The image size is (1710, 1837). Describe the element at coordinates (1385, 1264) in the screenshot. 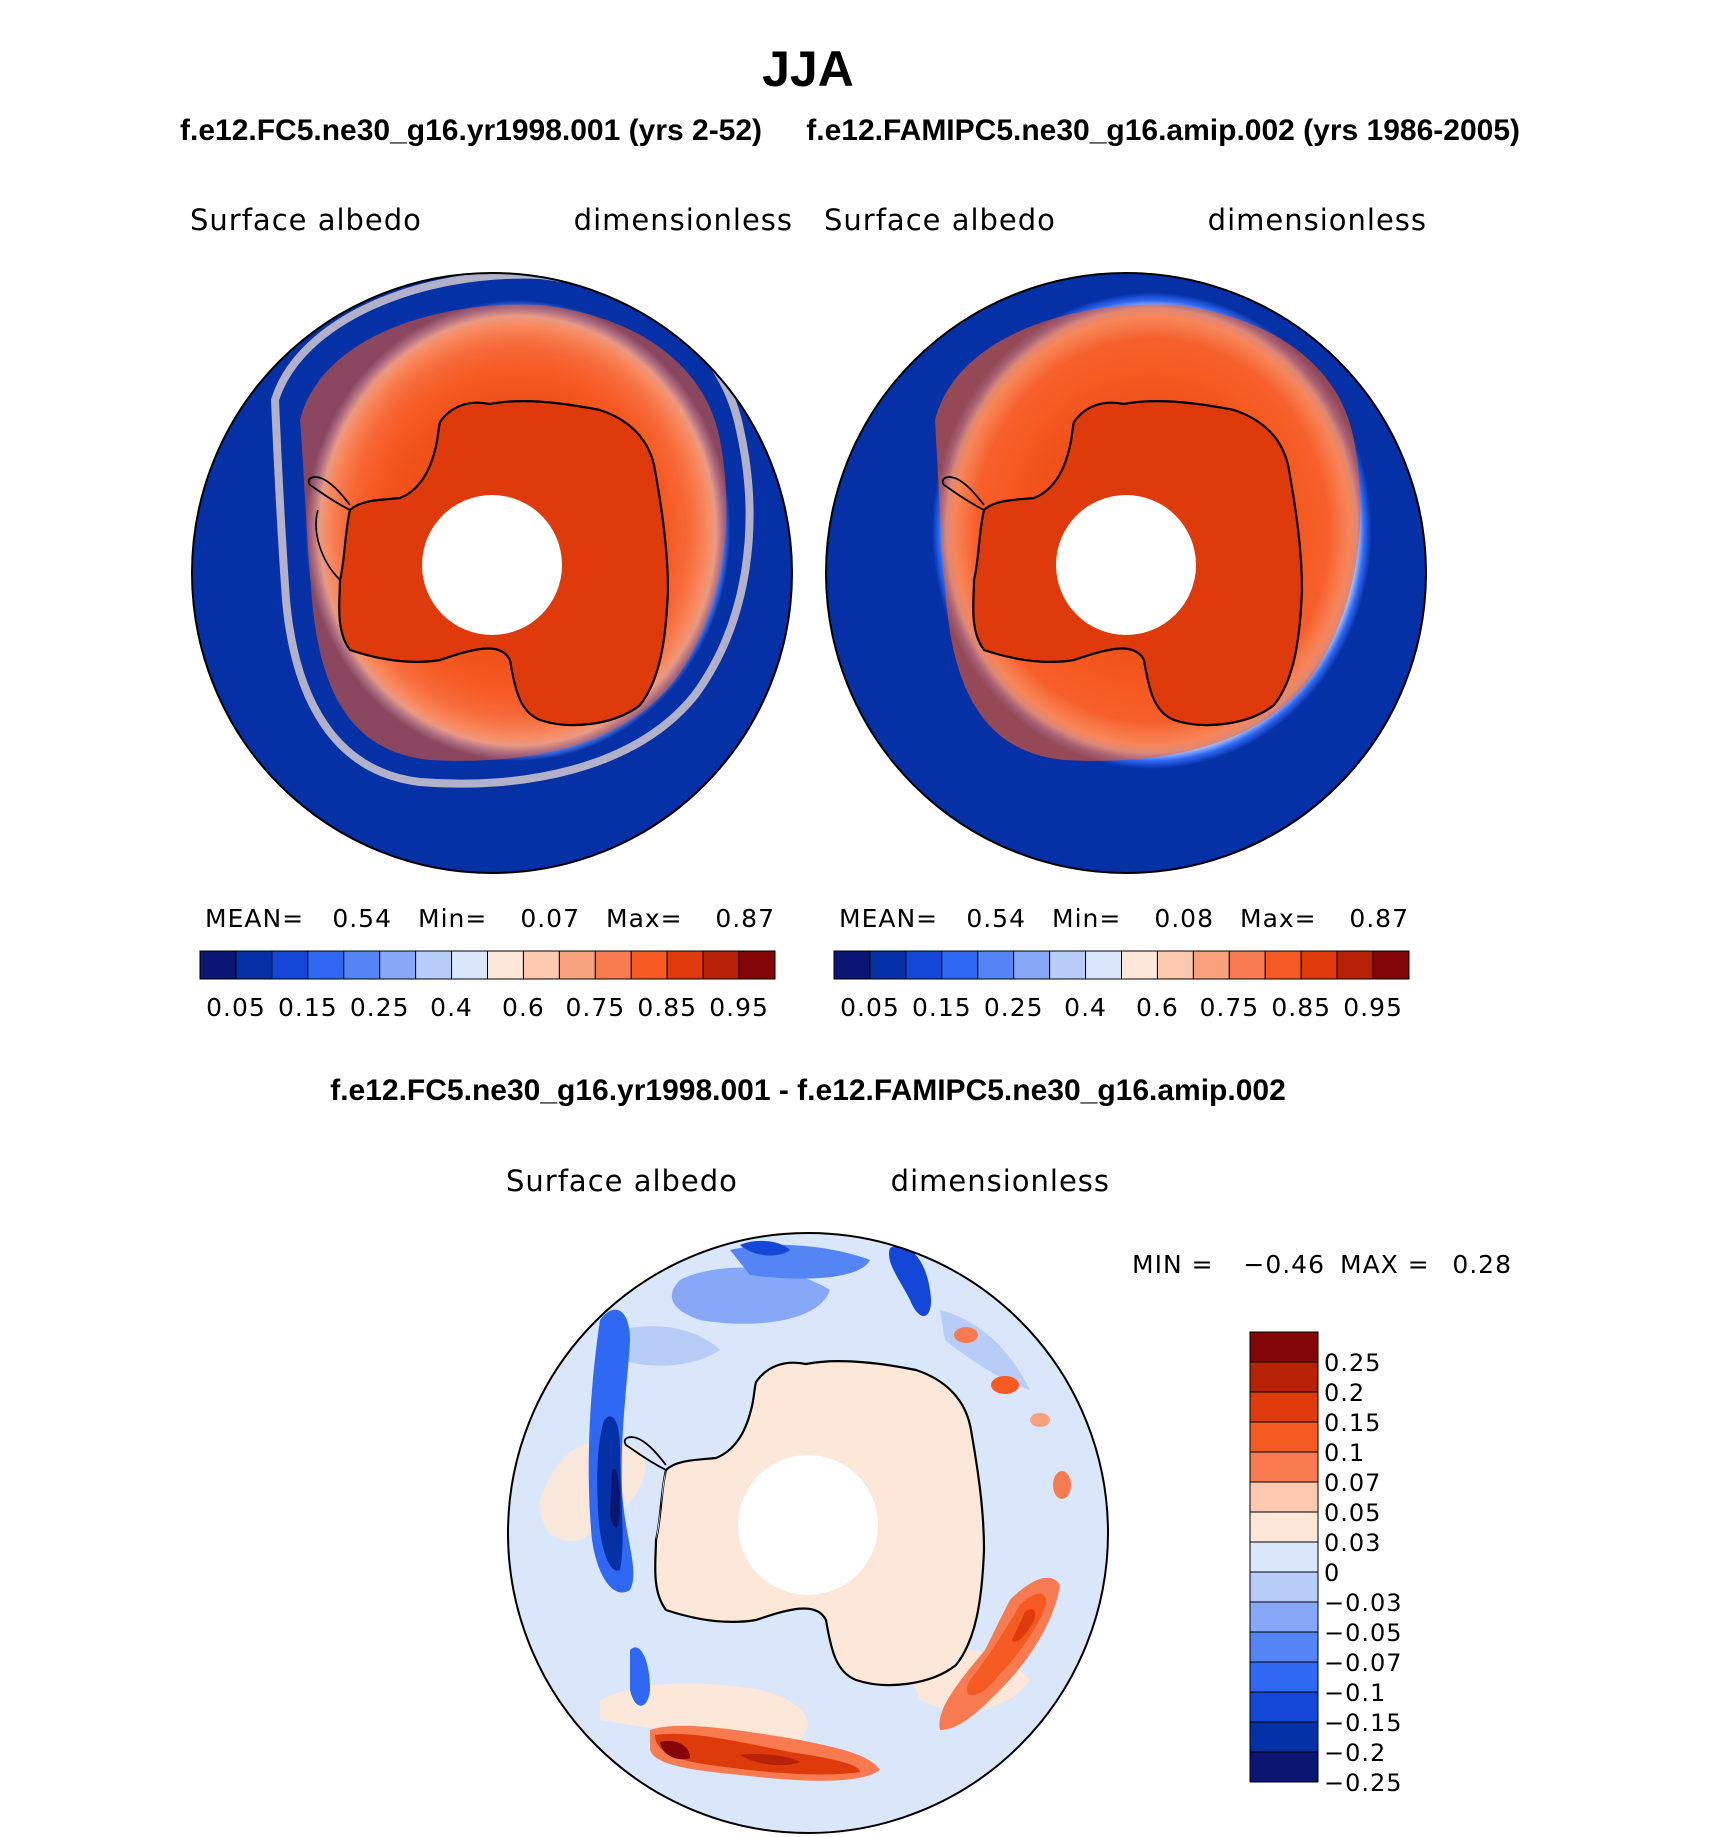

I see `difference-max-label: MAX =` at that location.